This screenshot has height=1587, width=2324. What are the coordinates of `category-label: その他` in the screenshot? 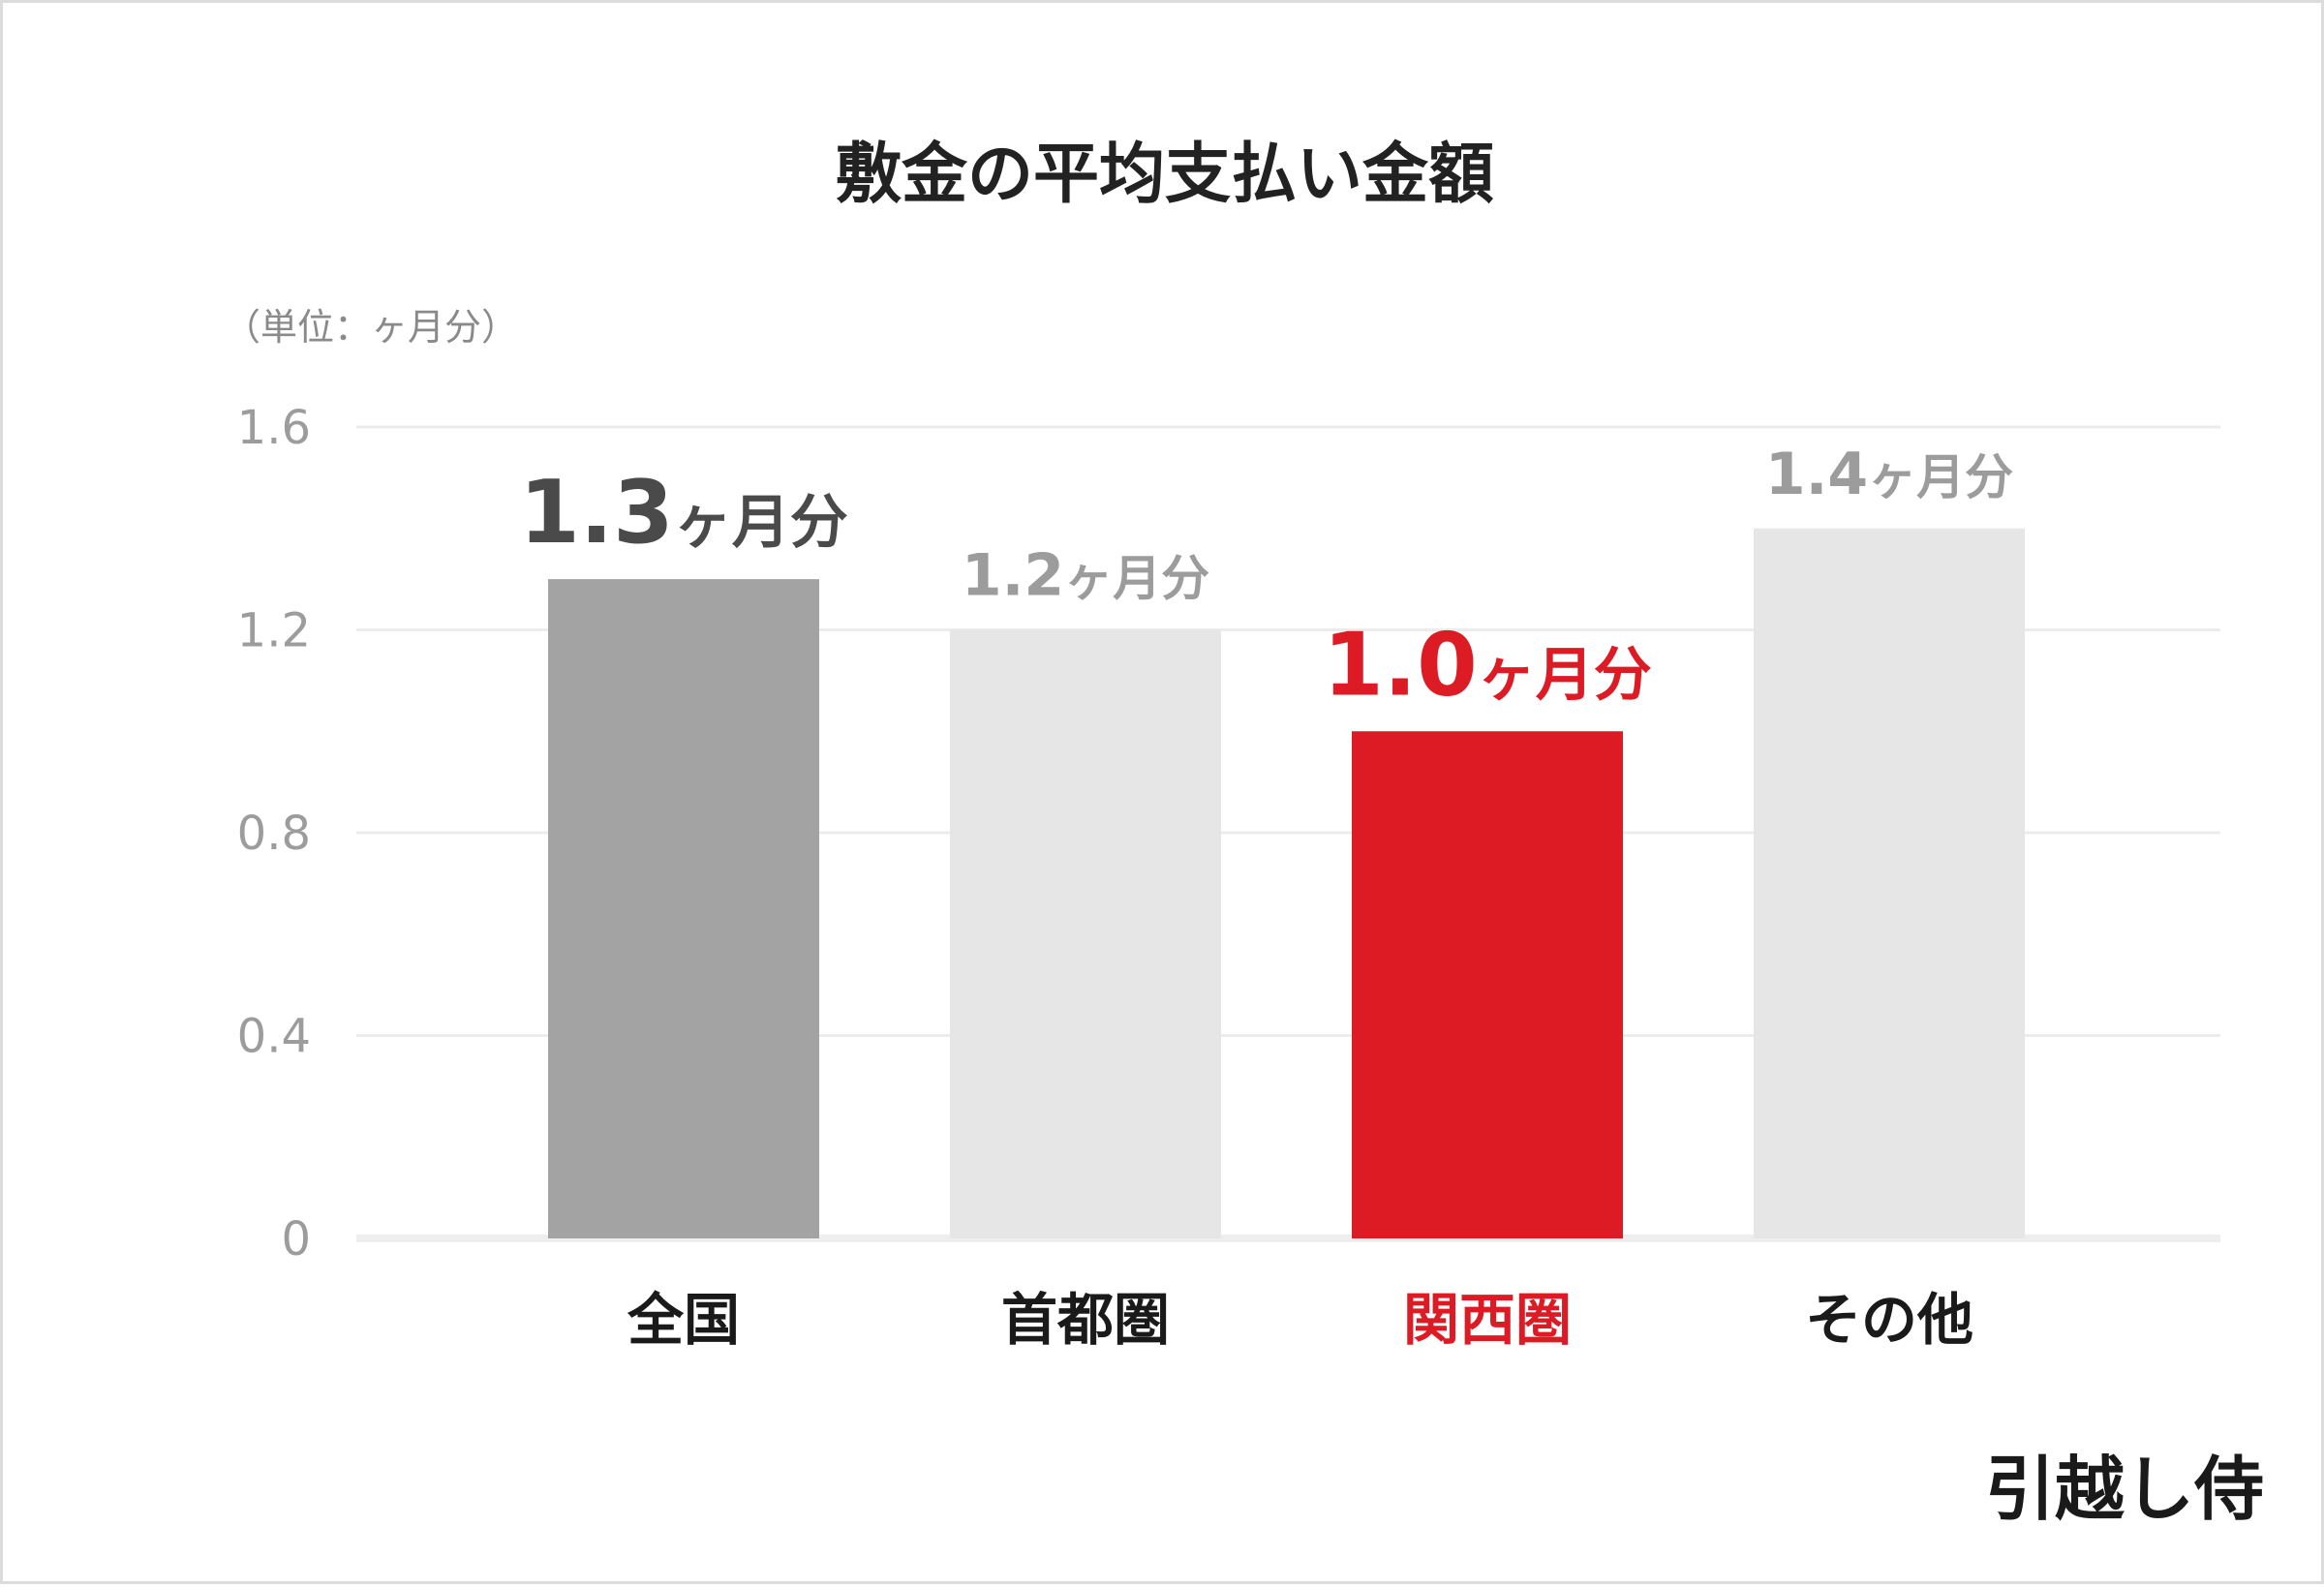 It's located at (1889, 1320).